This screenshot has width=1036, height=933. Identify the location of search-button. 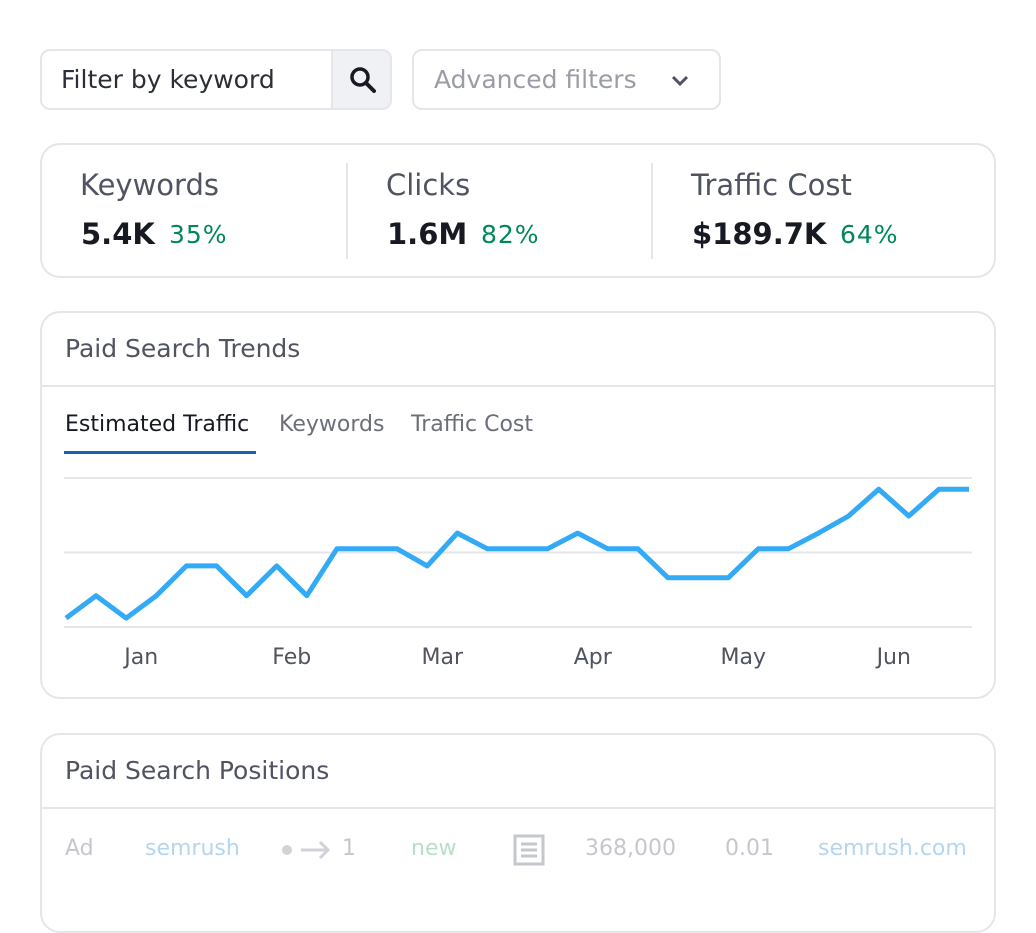
(360, 79).